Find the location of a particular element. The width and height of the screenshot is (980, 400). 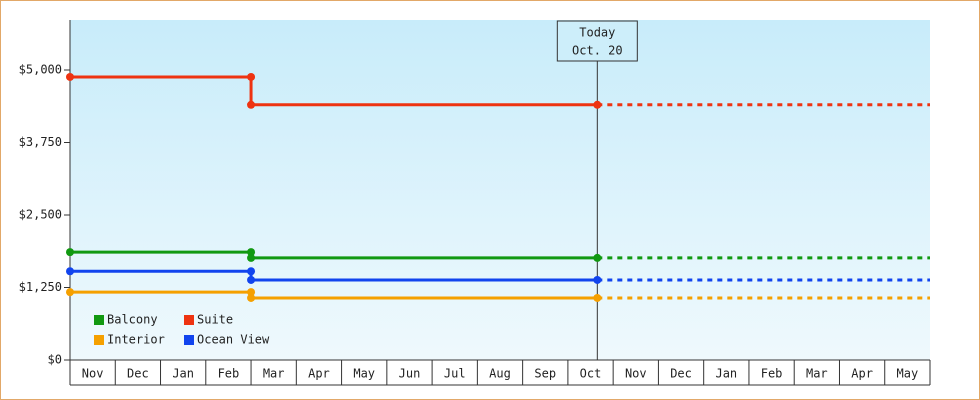

y-tick-label: $1,250 is located at coordinates (40, 287).